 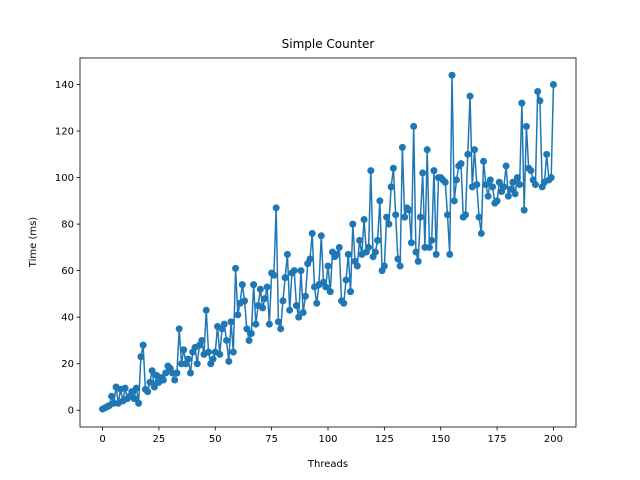 I want to click on x-axis-label: Threads, so click(x=327, y=464).